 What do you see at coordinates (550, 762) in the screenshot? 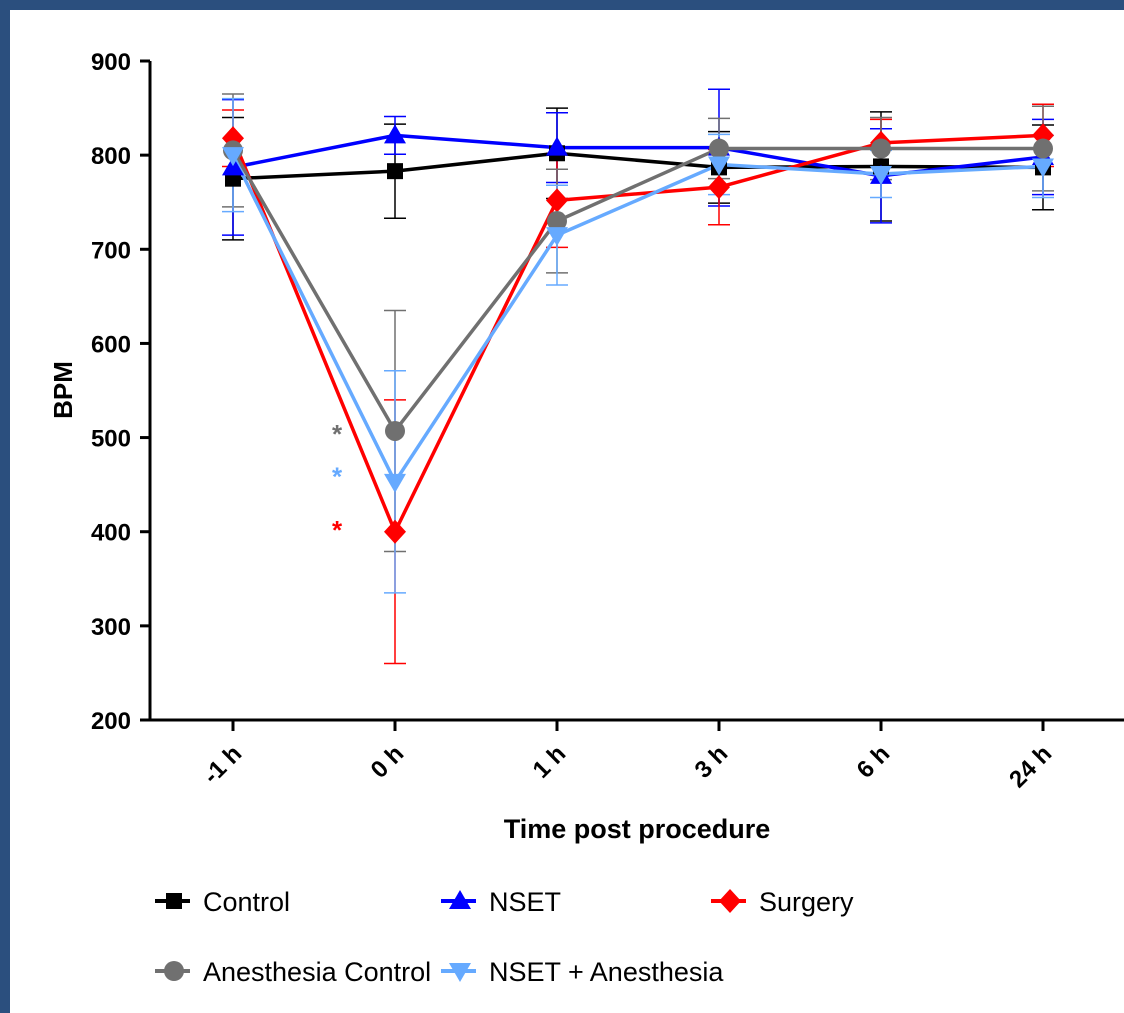
I see `x-tick-label: 1 h` at bounding box center [550, 762].